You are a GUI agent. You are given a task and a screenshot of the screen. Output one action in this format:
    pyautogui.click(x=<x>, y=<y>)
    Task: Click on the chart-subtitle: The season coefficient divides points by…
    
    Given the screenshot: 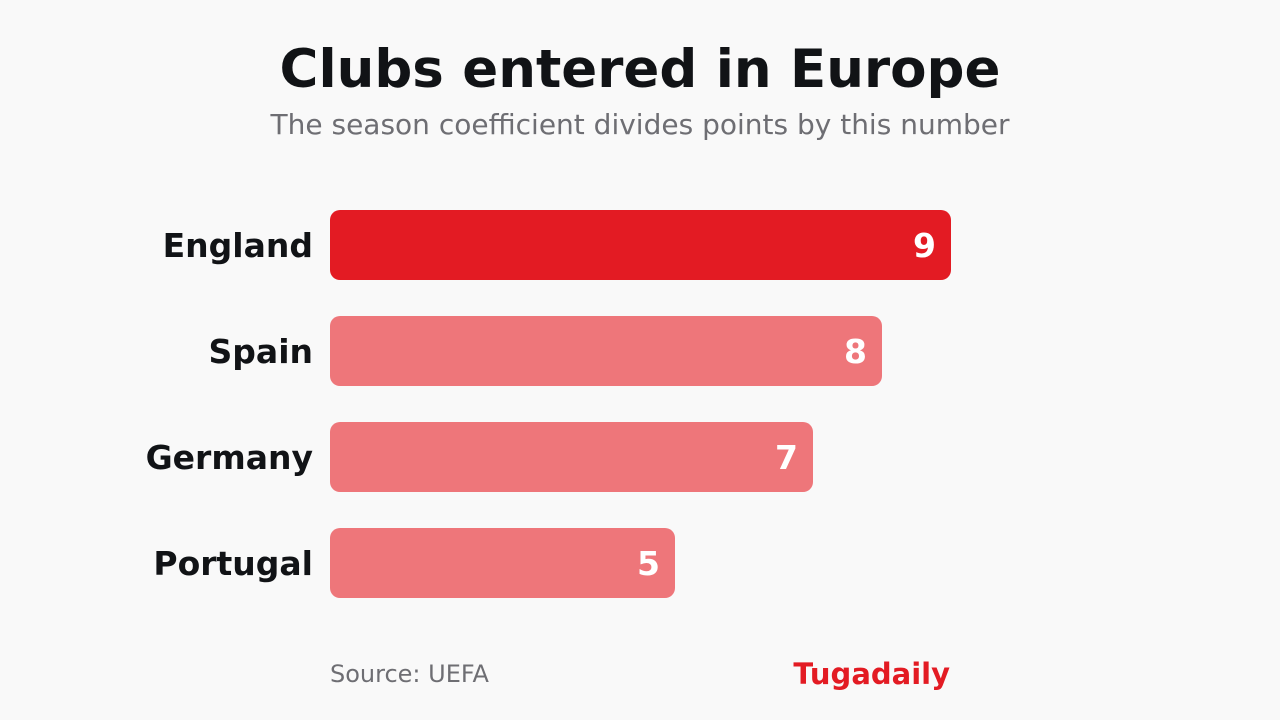 What is the action you would take?
    pyautogui.click(x=640, y=124)
    